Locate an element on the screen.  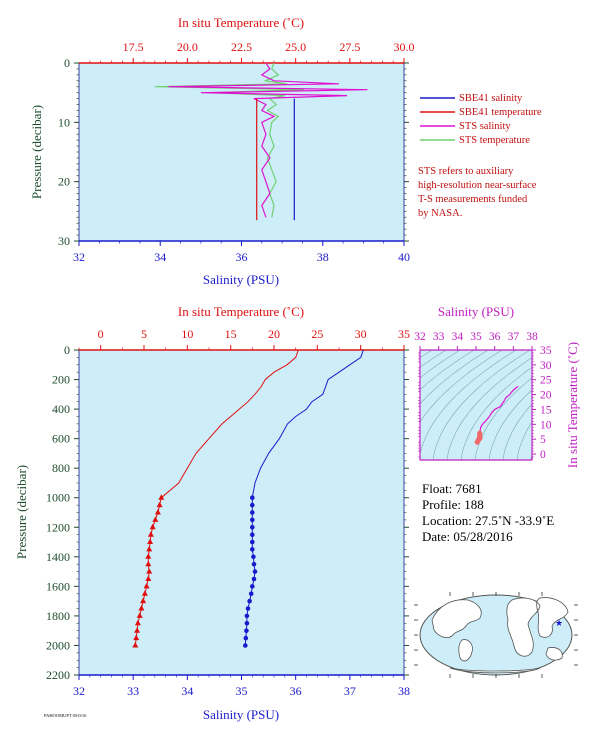
ts-point is located at coordinates (477, 442).